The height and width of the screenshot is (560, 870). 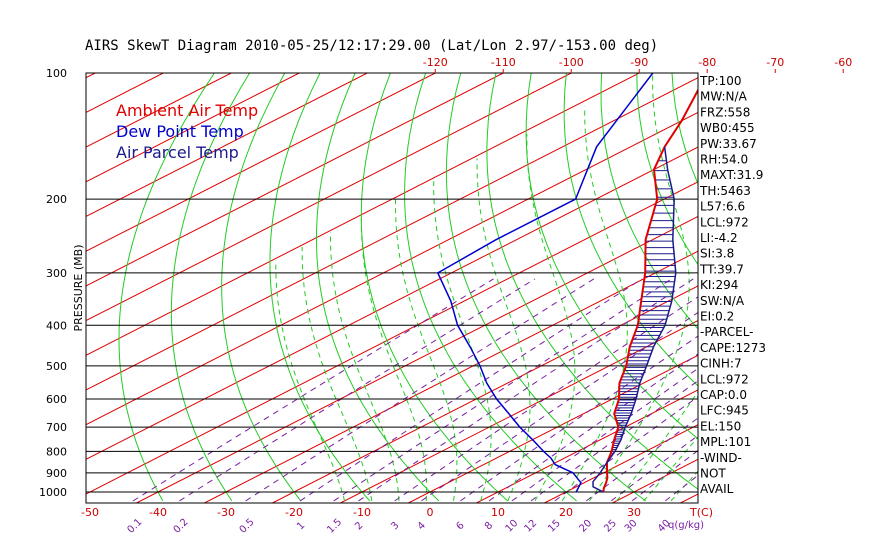 What do you see at coordinates (430, 512) in the screenshot?
I see `bottom-temp-tick-label: 0` at bounding box center [430, 512].